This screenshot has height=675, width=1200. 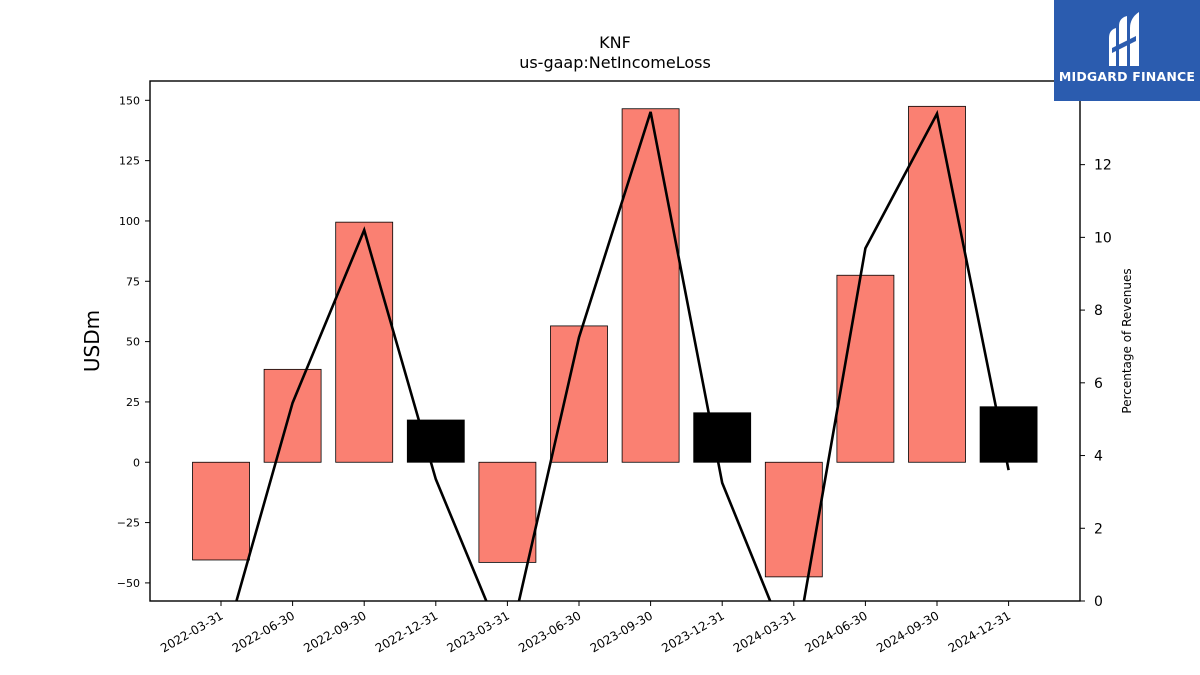 What do you see at coordinates (406, 631) in the screenshot?
I see `x-tick-label: 2022-12-31` at bounding box center [406, 631].